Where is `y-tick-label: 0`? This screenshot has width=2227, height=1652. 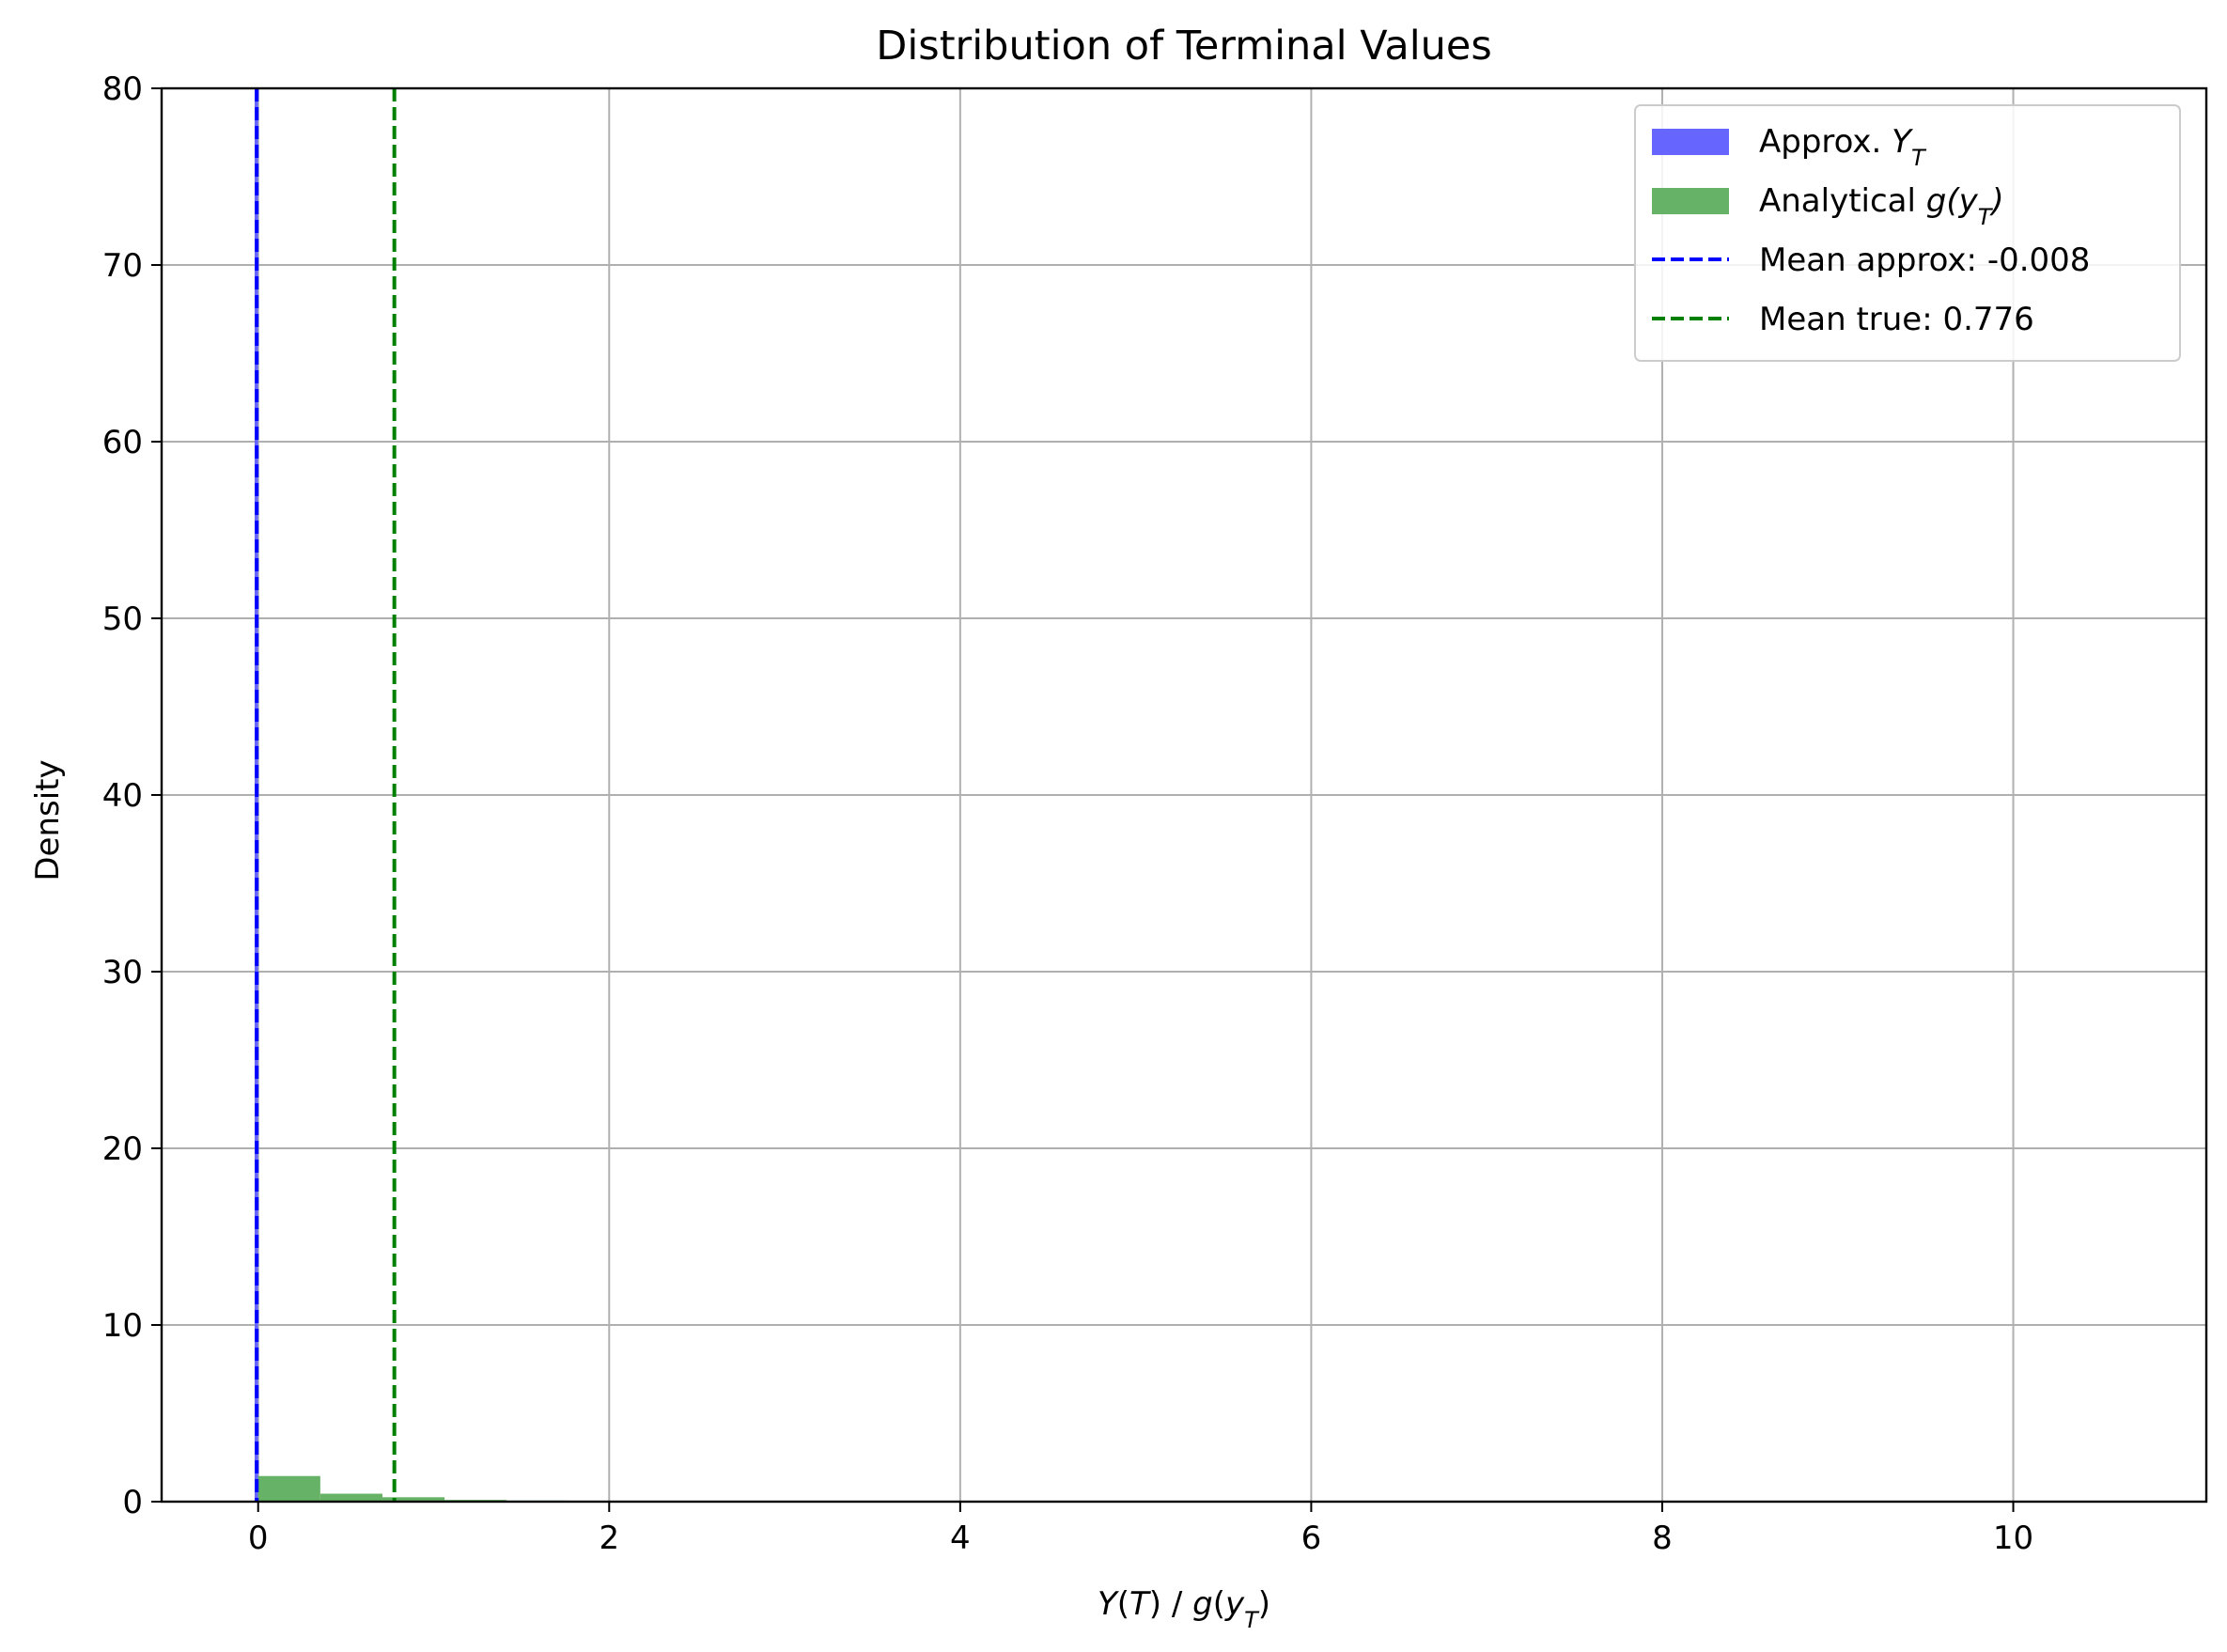
y-tick-label: 0 is located at coordinates (133, 1502).